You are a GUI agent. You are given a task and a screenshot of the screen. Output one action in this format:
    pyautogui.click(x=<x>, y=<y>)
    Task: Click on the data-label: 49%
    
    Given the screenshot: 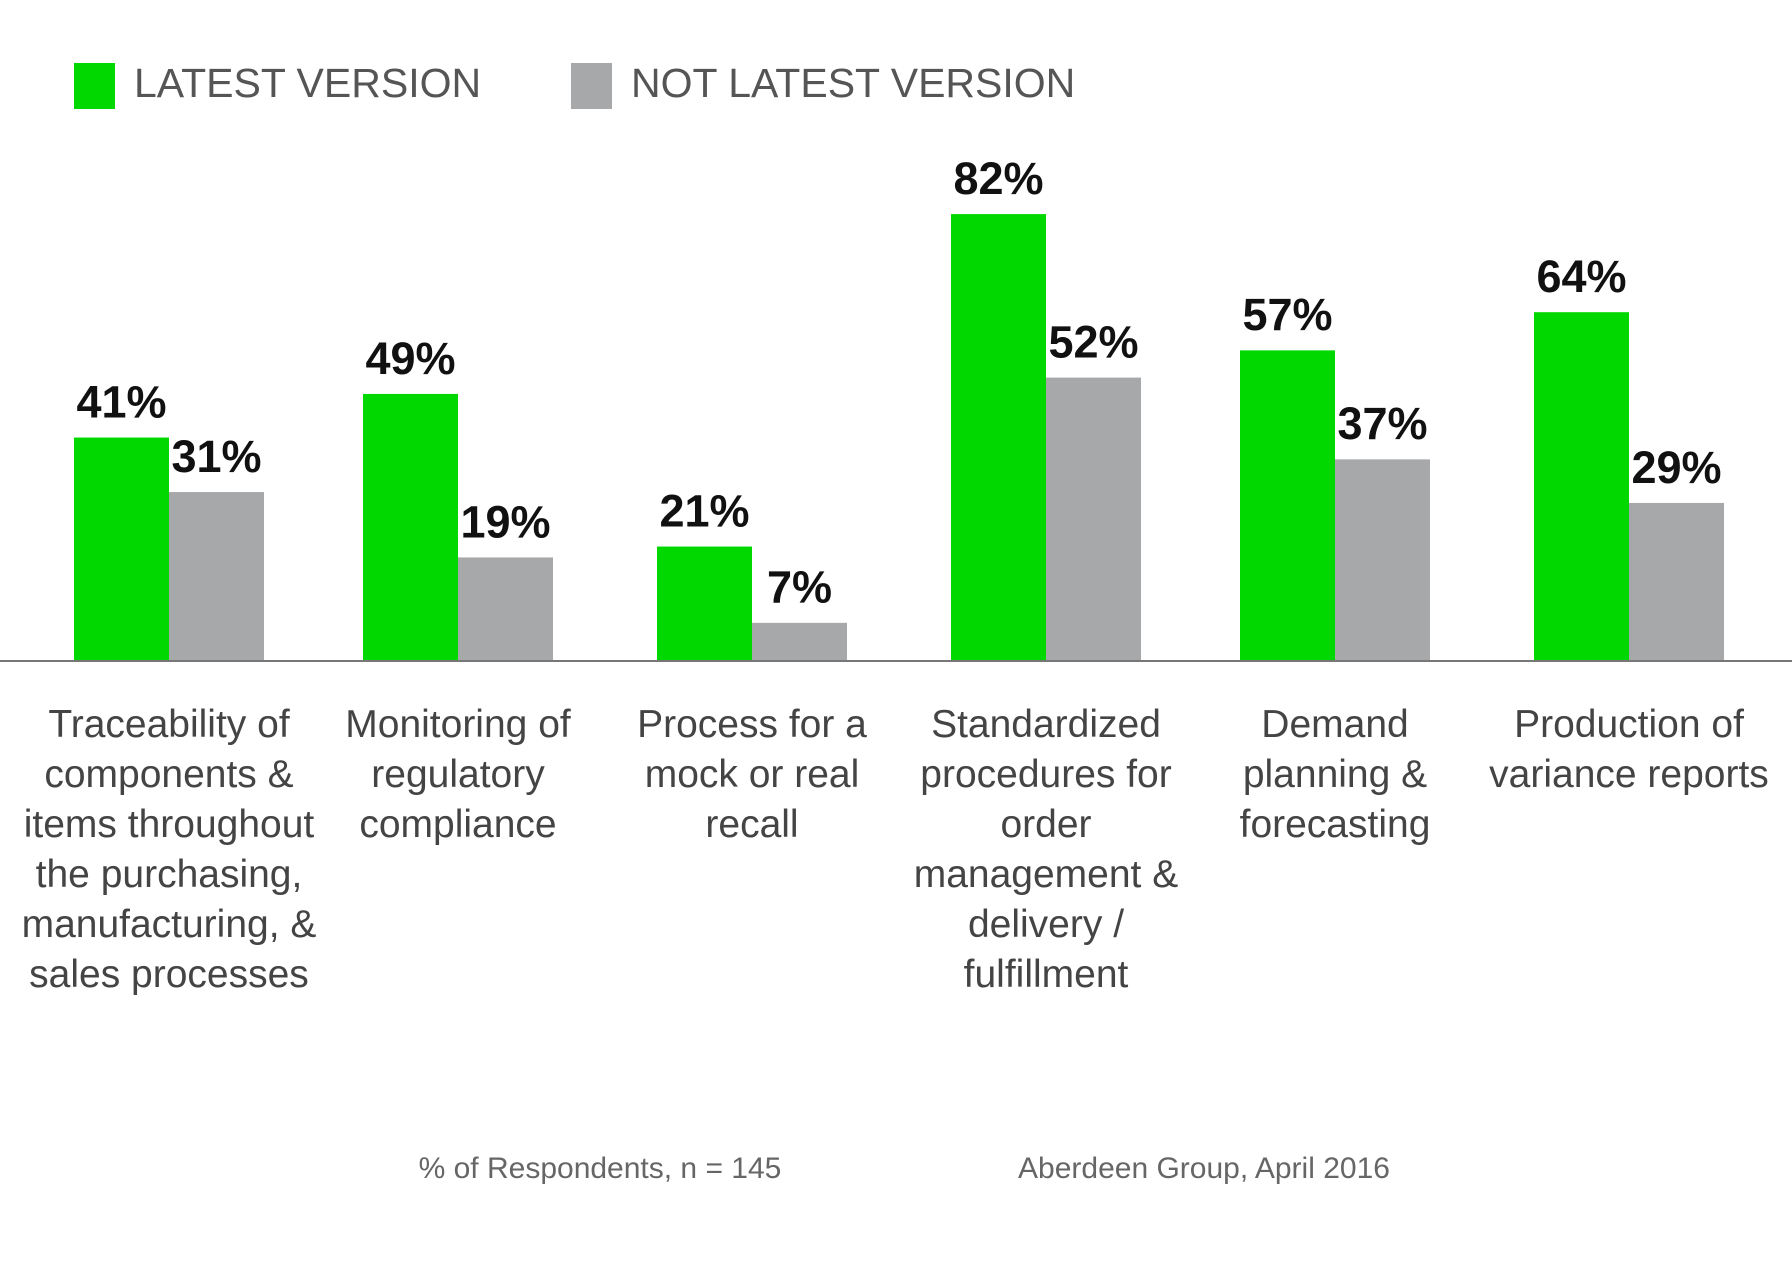 What is the action you would take?
    pyautogui.click(x=410, y=358)
    